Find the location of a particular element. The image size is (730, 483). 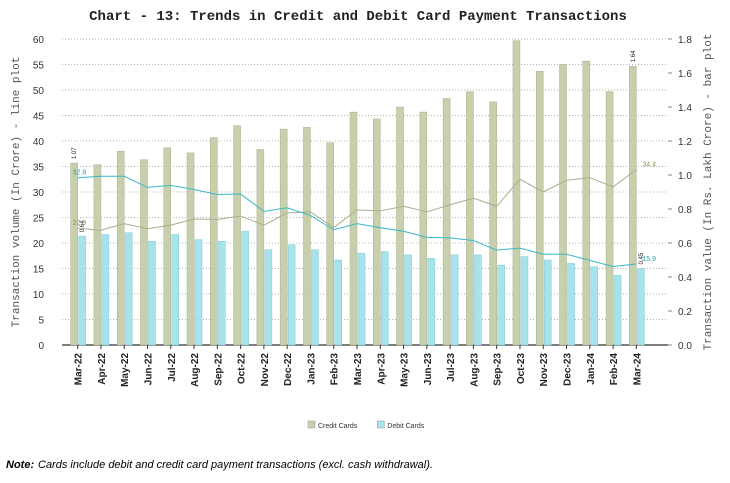

legend-label: Debit Cards is located at coordinates (405, 426).